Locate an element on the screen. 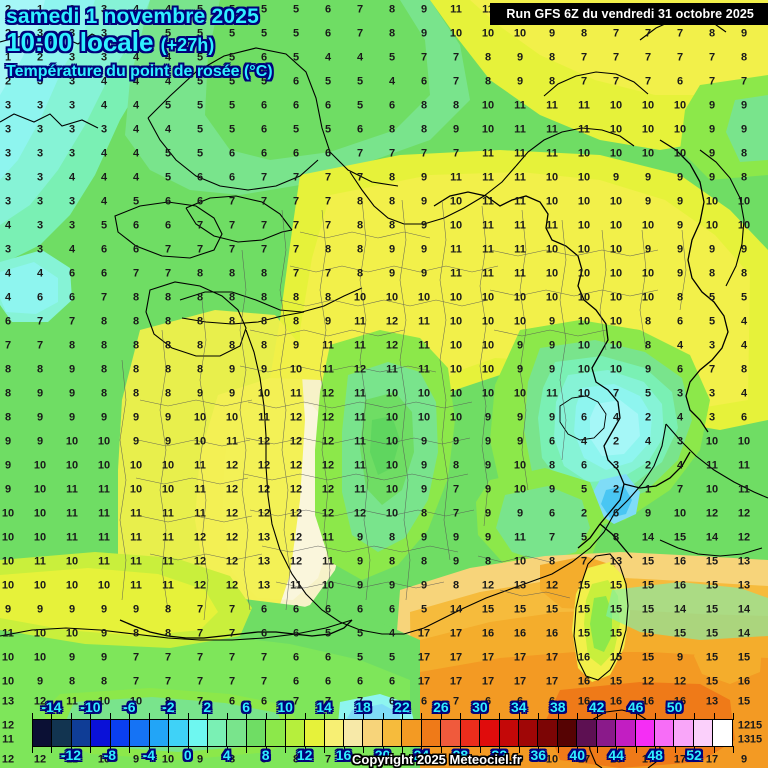  color-scale-label-bottom: -8 is located at coordinates (110, 755).